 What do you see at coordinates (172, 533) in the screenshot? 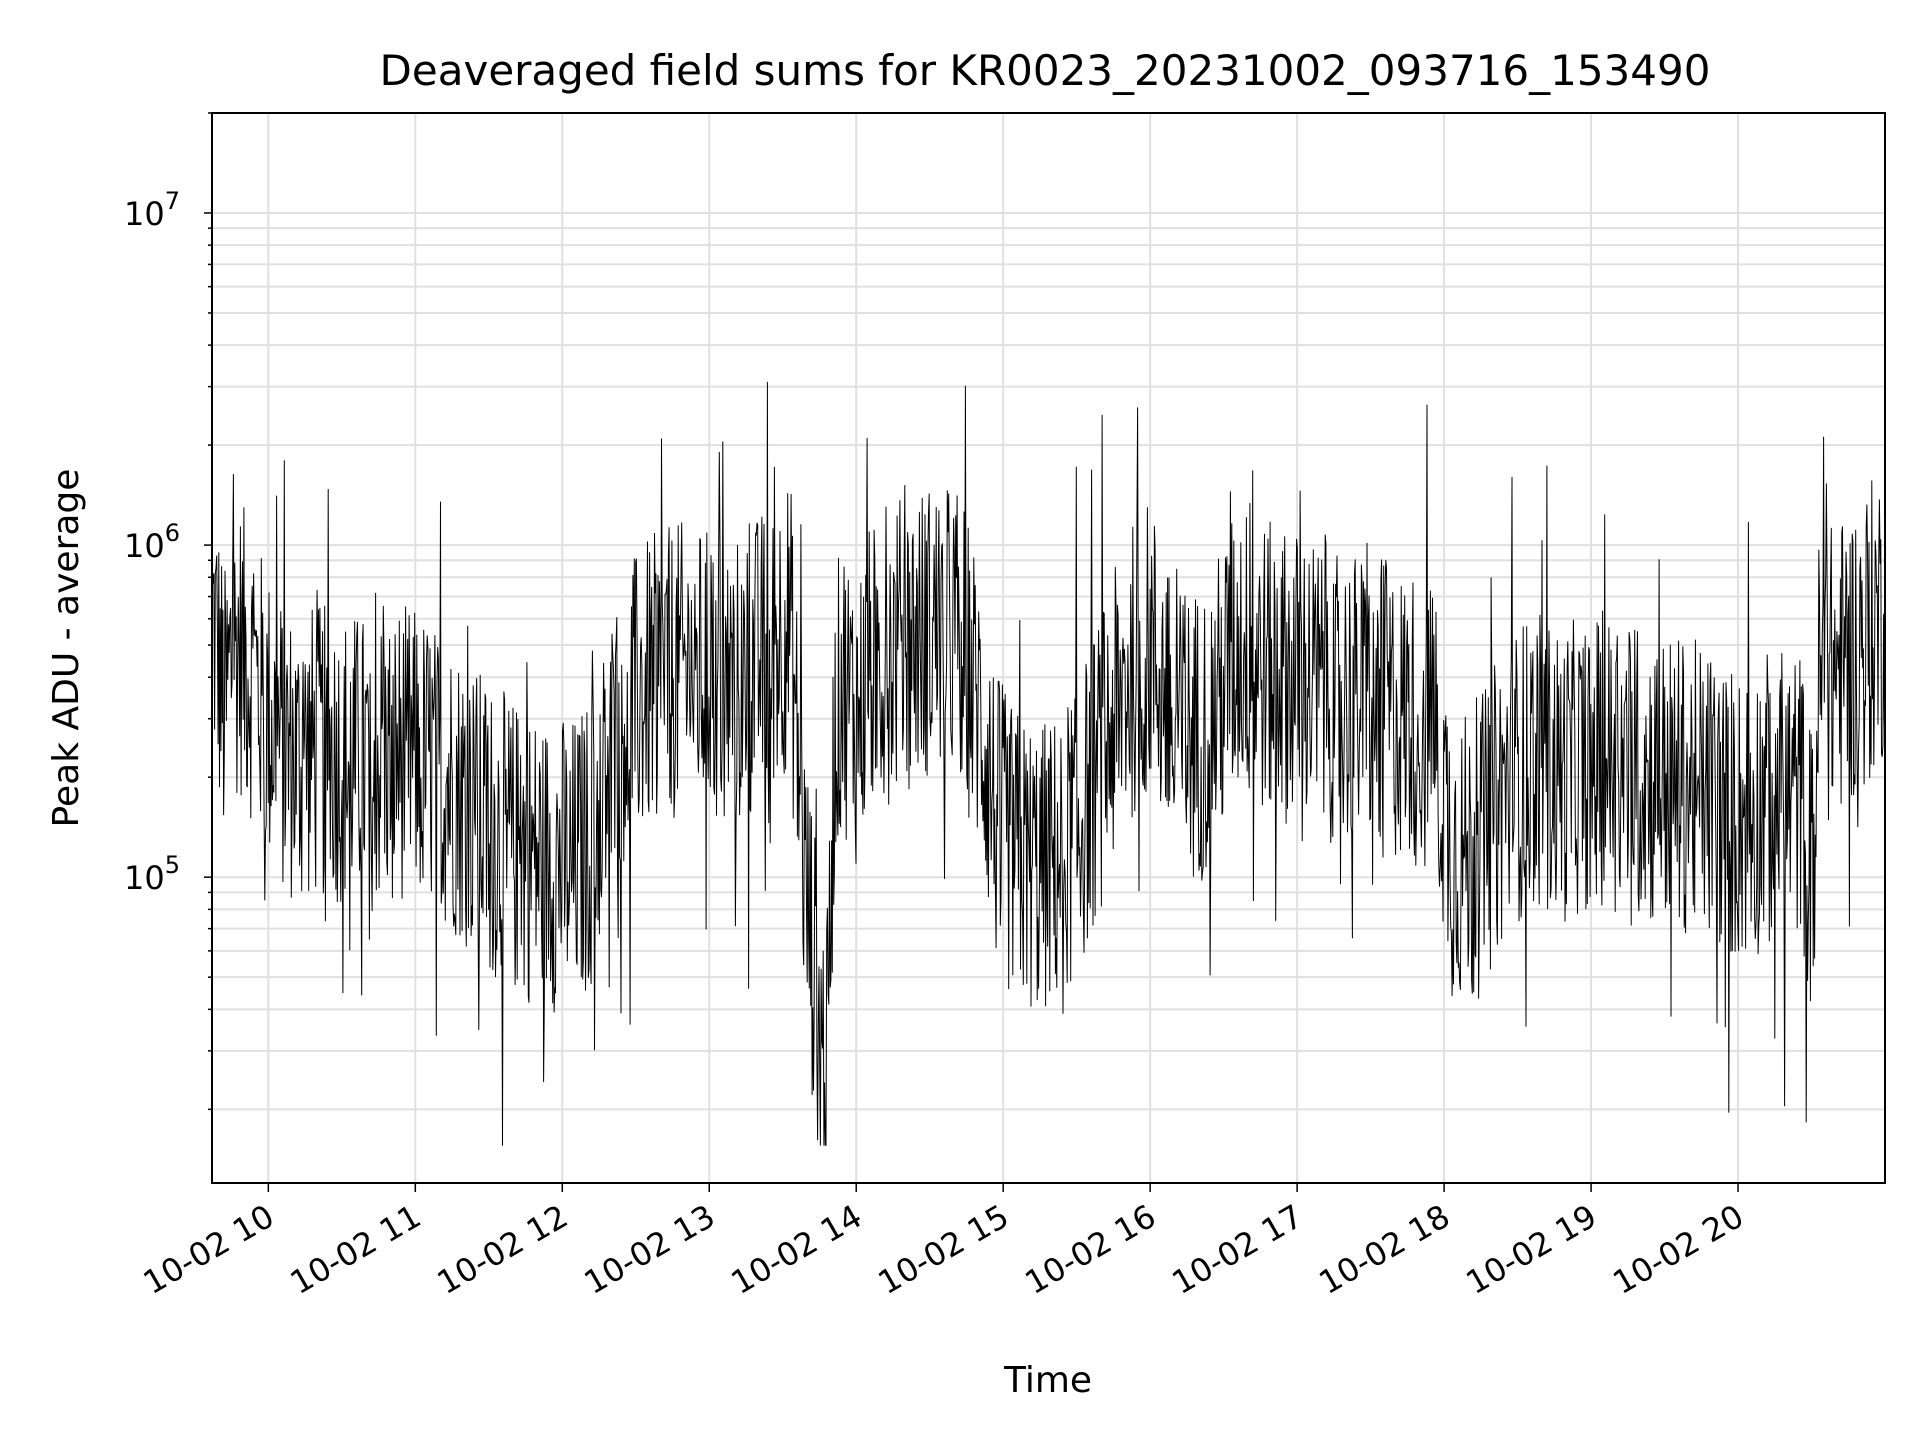
I see `y-tick-label-exponent: 6` at bounding box center [172, 533].